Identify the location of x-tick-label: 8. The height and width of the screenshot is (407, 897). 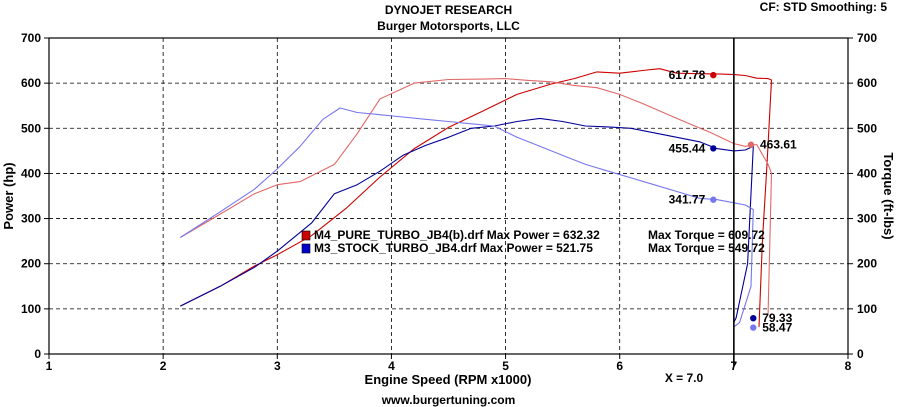
(848, 366).